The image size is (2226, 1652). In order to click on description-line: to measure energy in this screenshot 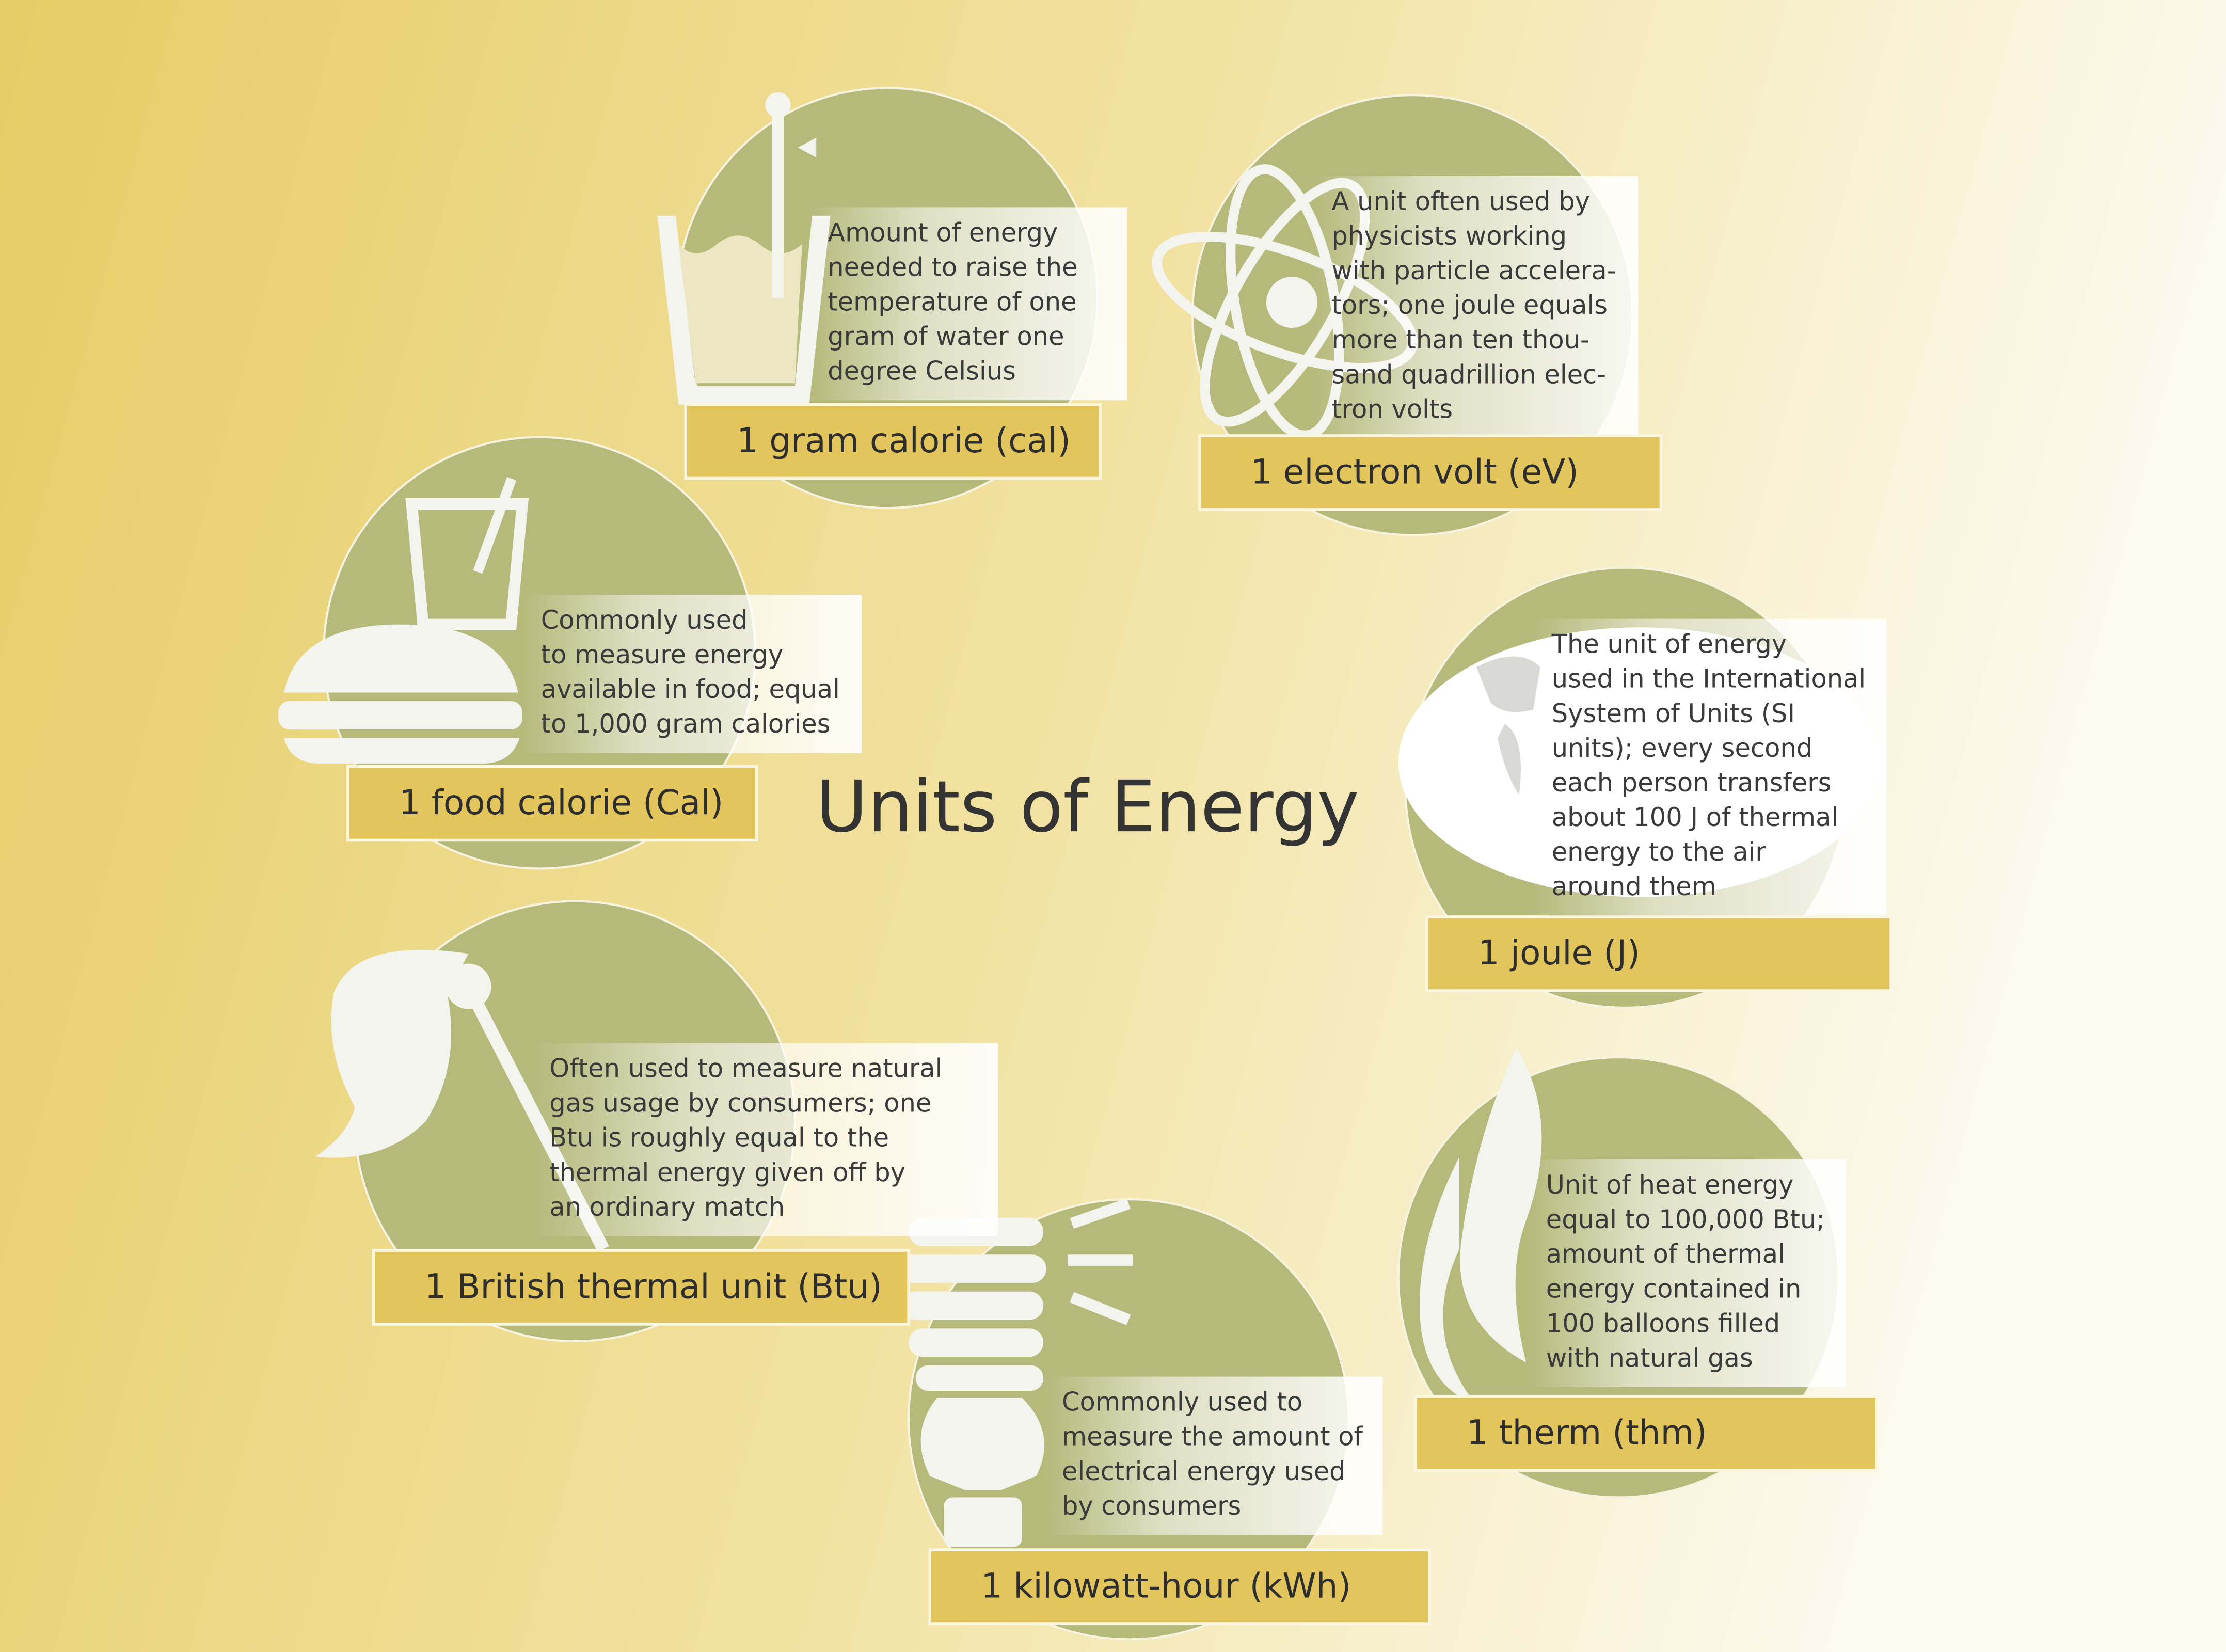, I will do `click(662, 655)`.